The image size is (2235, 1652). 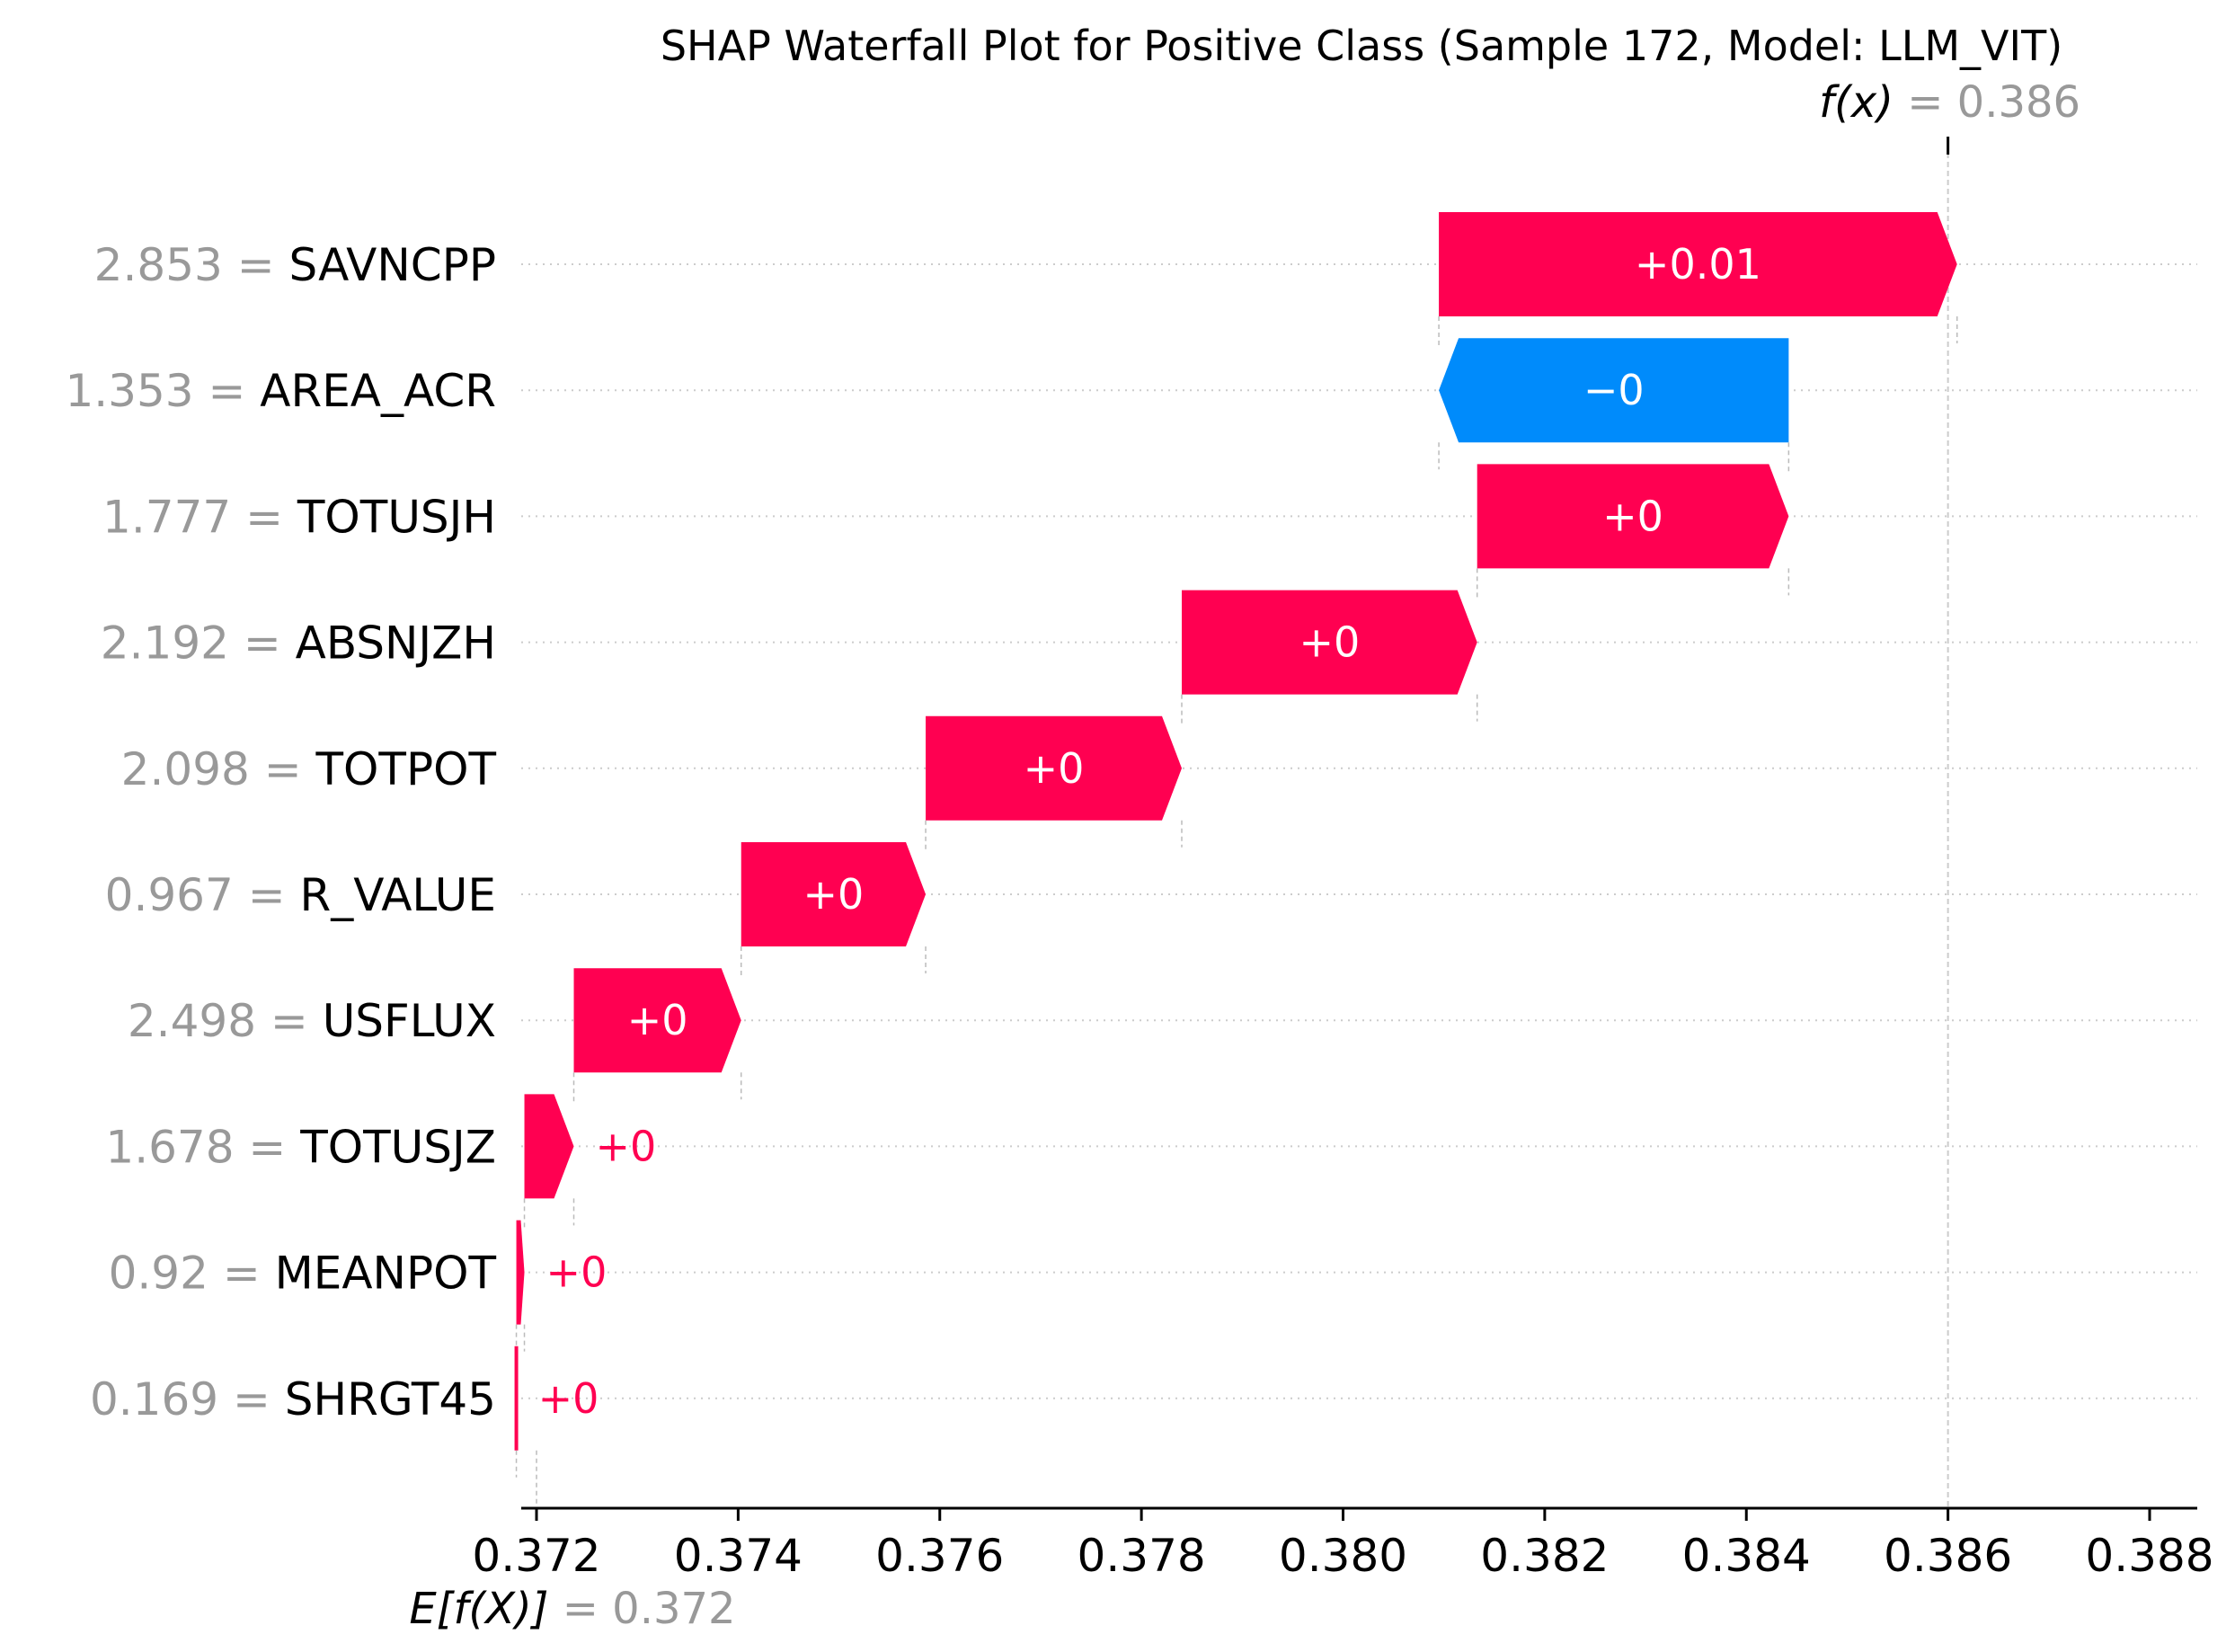 What do you see at coordinates (390, 1399) in the screenshot?
I see `feature-name: SHRGT45` at bounding box center [390, 1399].